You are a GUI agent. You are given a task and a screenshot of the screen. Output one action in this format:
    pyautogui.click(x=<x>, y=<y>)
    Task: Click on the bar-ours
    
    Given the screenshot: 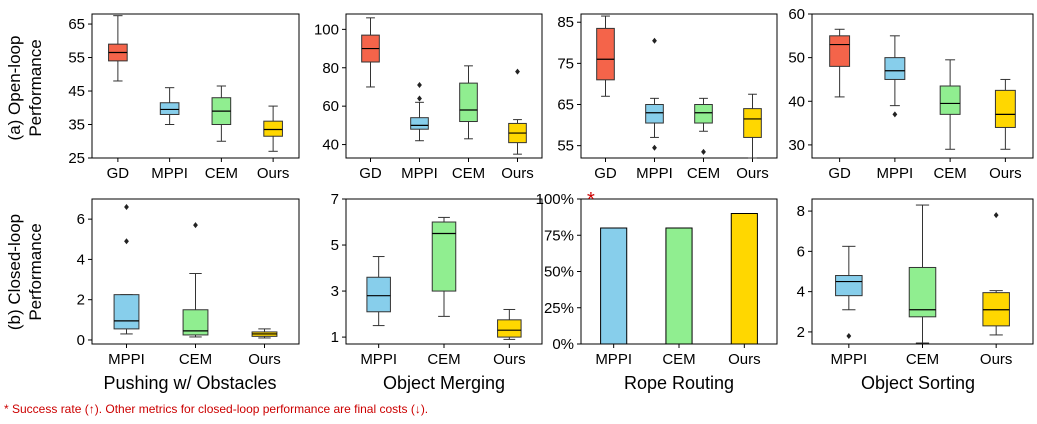 What is the action you would take?
    pyautogui.click(x=744, y=279)
    